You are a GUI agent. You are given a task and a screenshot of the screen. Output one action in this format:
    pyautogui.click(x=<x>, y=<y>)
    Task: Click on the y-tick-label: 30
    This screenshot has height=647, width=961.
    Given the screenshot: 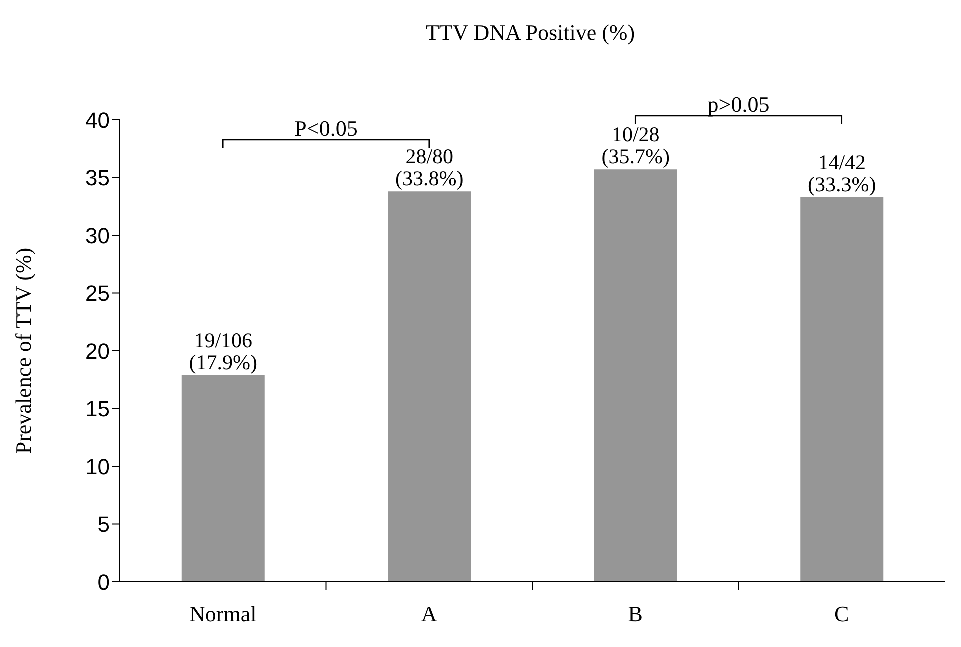 What is the action you would take?
    pyautogui.click(x=98, y=235)
    